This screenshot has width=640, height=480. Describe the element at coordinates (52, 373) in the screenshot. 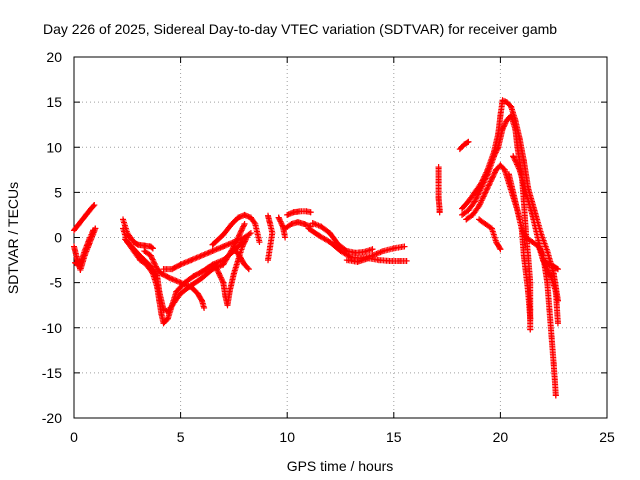

I see `y-tick-label: -15` at that location.